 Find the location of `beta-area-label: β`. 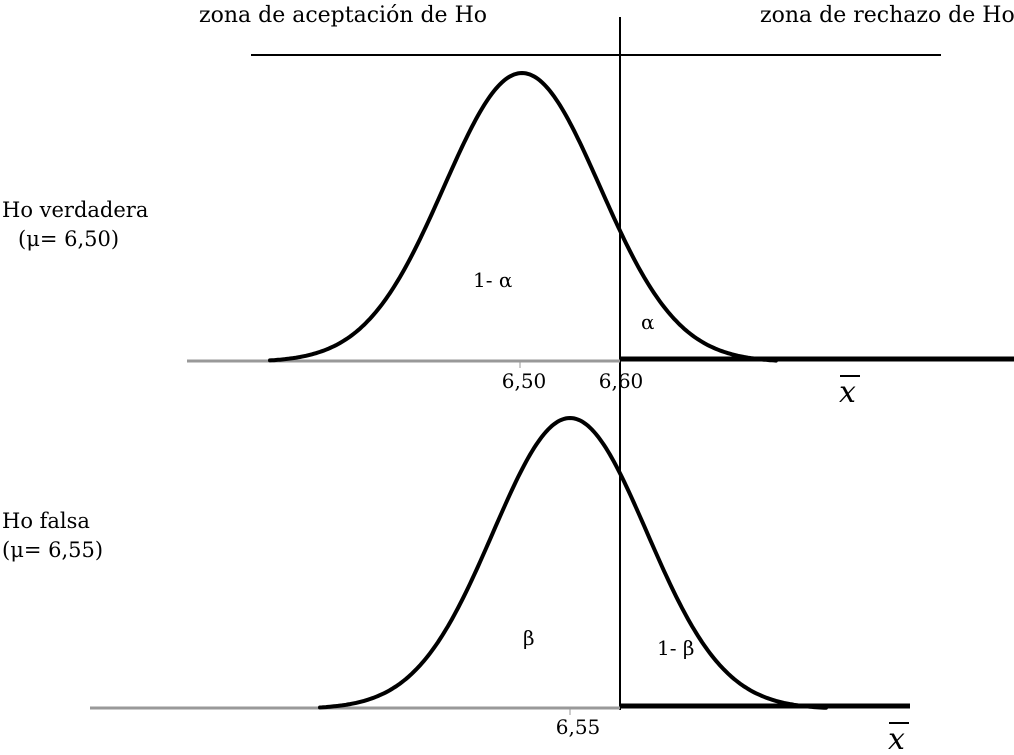

beta-area-label: β is located at coordinates (529, 638).